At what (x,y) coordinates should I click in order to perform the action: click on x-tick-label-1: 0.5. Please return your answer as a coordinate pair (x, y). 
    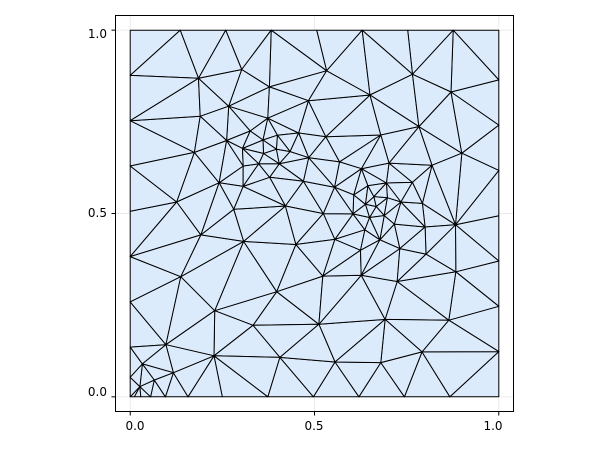
    Looking at the image, I should click on (313, 426).